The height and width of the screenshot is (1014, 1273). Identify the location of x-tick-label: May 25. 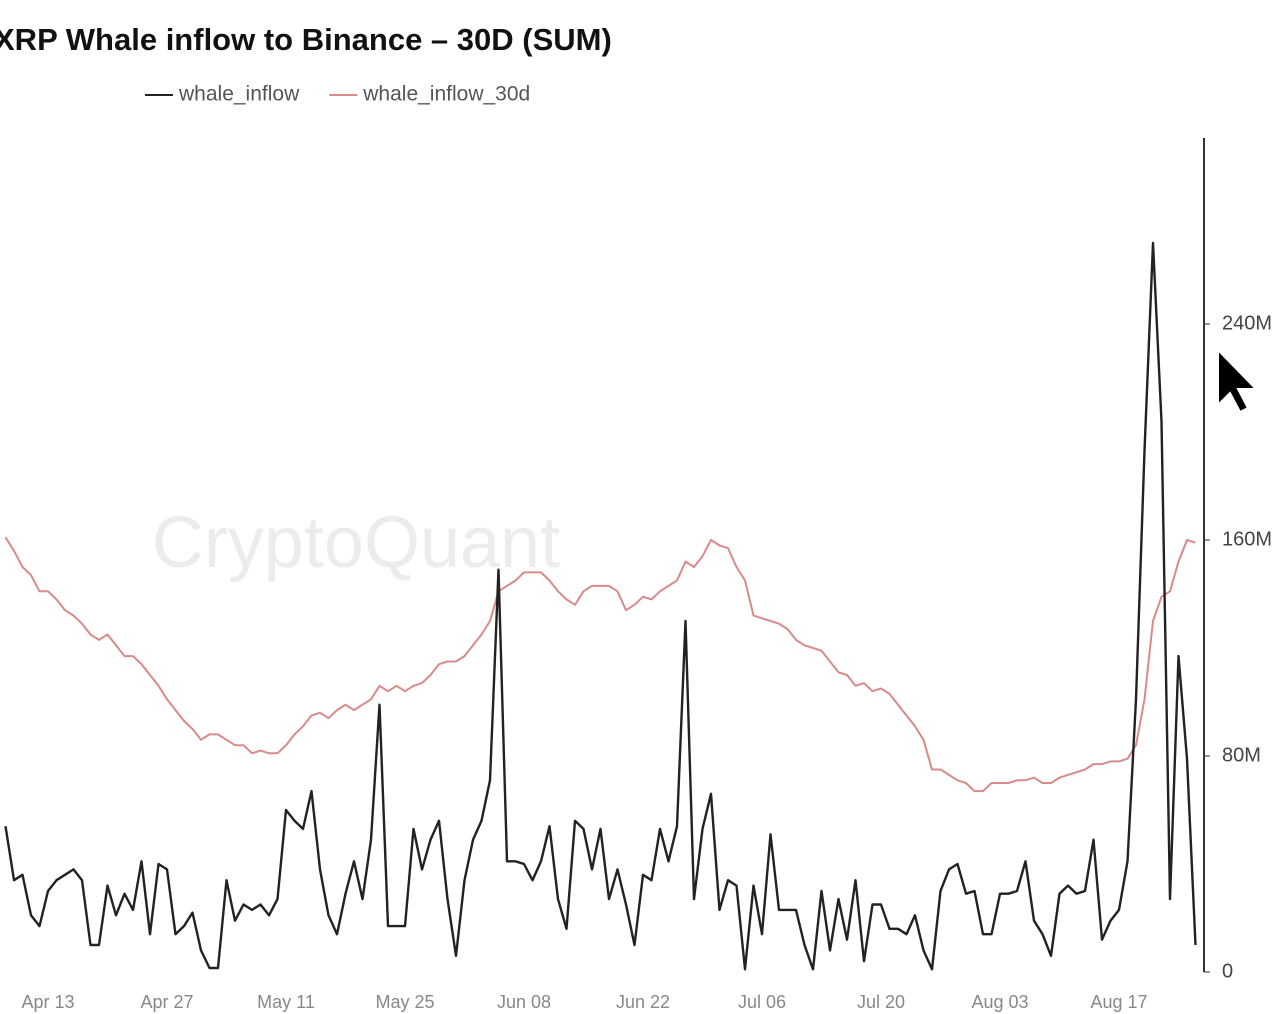
(404, 1002).